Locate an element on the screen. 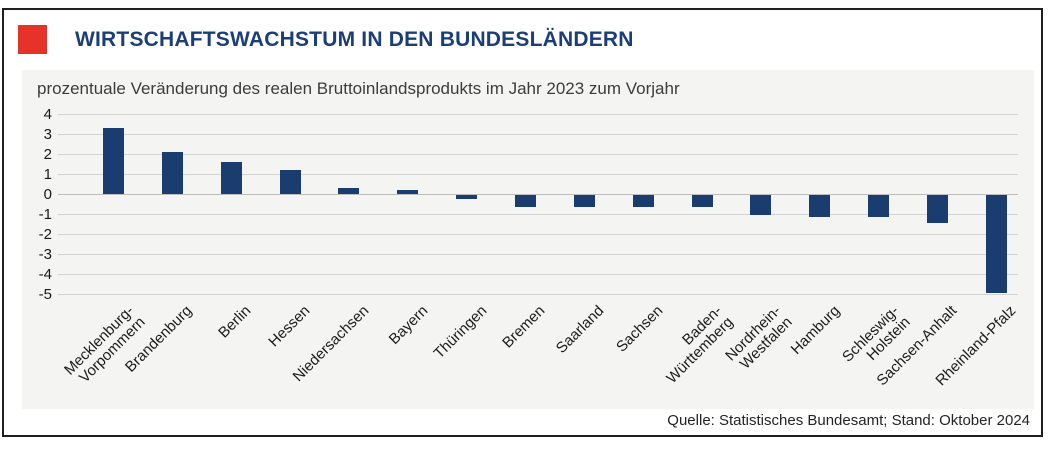 Image resolution: width=1052 pixels, height=449 pixels. y-axis-tick-label: -4 is located at coordinates (45, 274).